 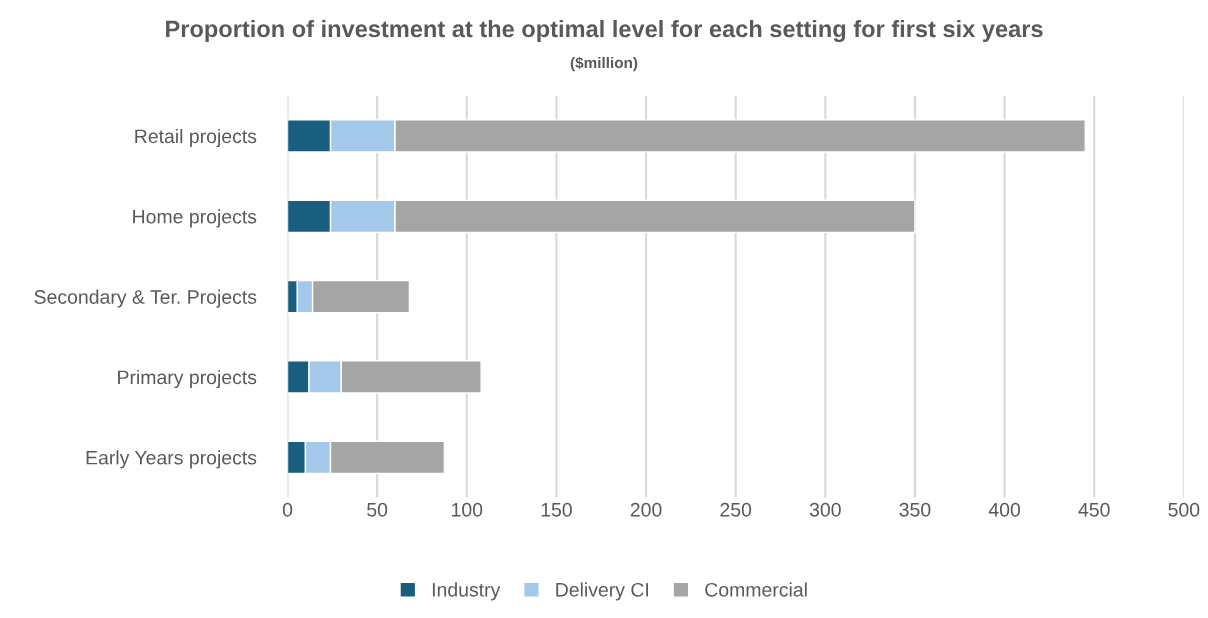 What do you see at coordinates (1004, 509) in the screenshot?
I see `x-tick-label: 400` at bounding box center [1004, 509].